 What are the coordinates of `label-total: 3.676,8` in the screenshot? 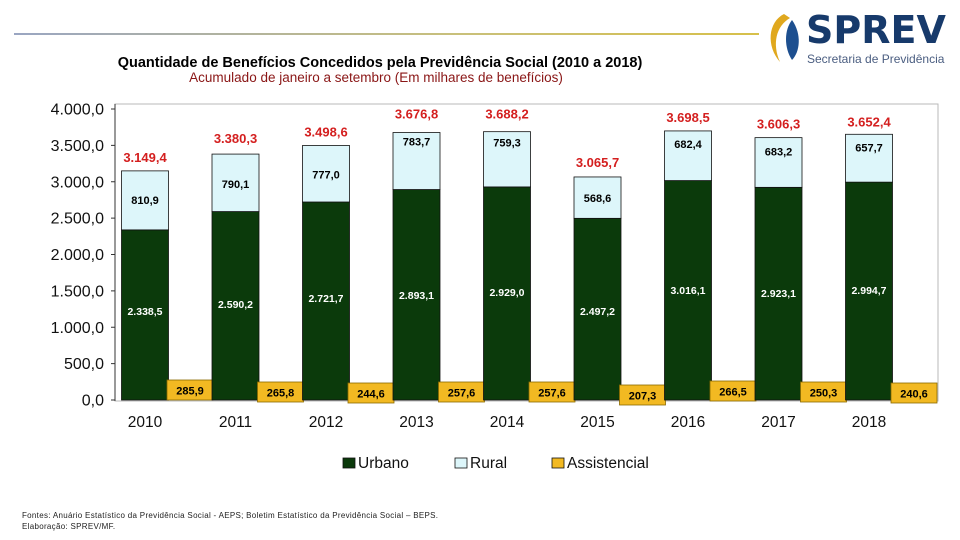 It's located at (416, 114).